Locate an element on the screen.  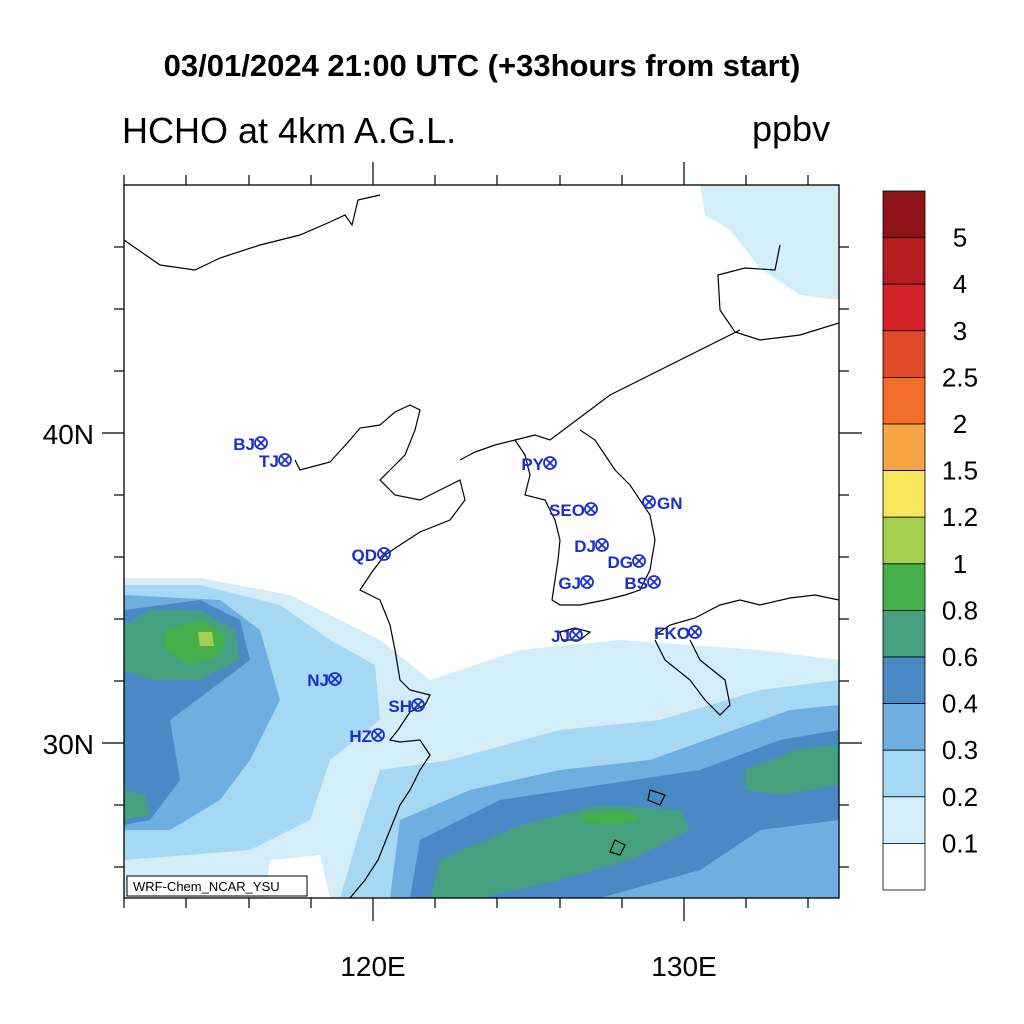
colorbar-label: 0.8 is located at coordinates (960, 610).